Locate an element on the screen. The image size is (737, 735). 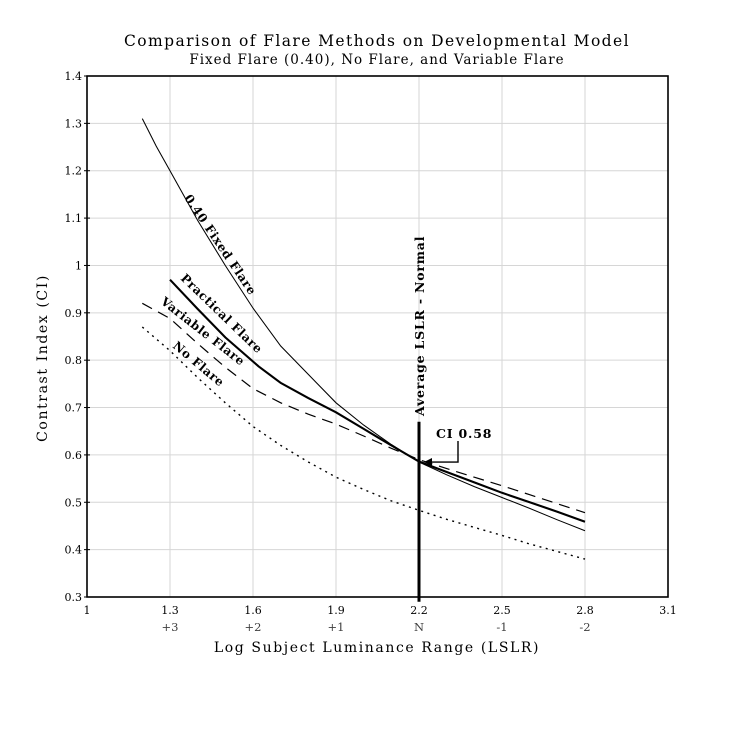
x-secondary-label: N is located at coordinates (419, 627).